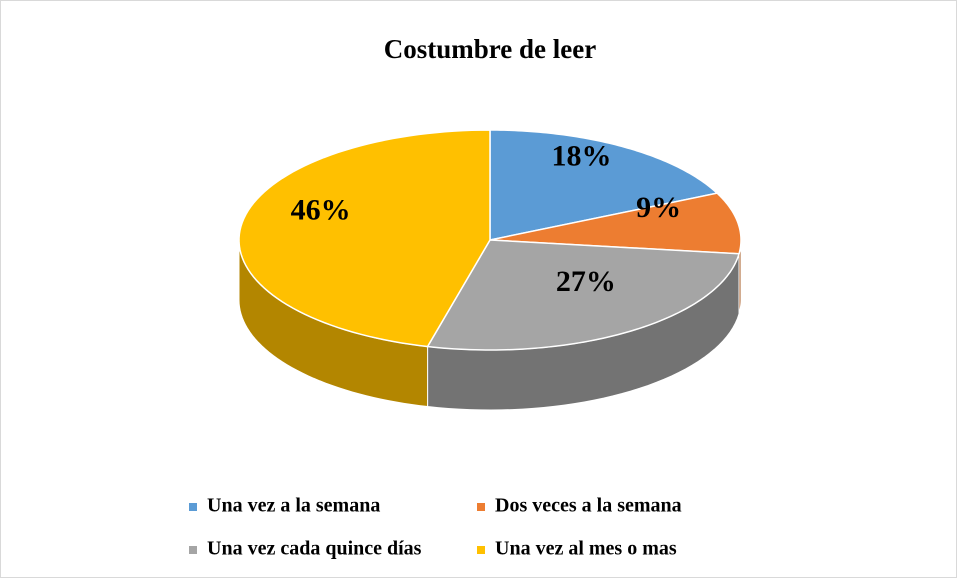 This screenshot has width=957, height=578. I want to click on data-label: 27%, so click(586, 281).